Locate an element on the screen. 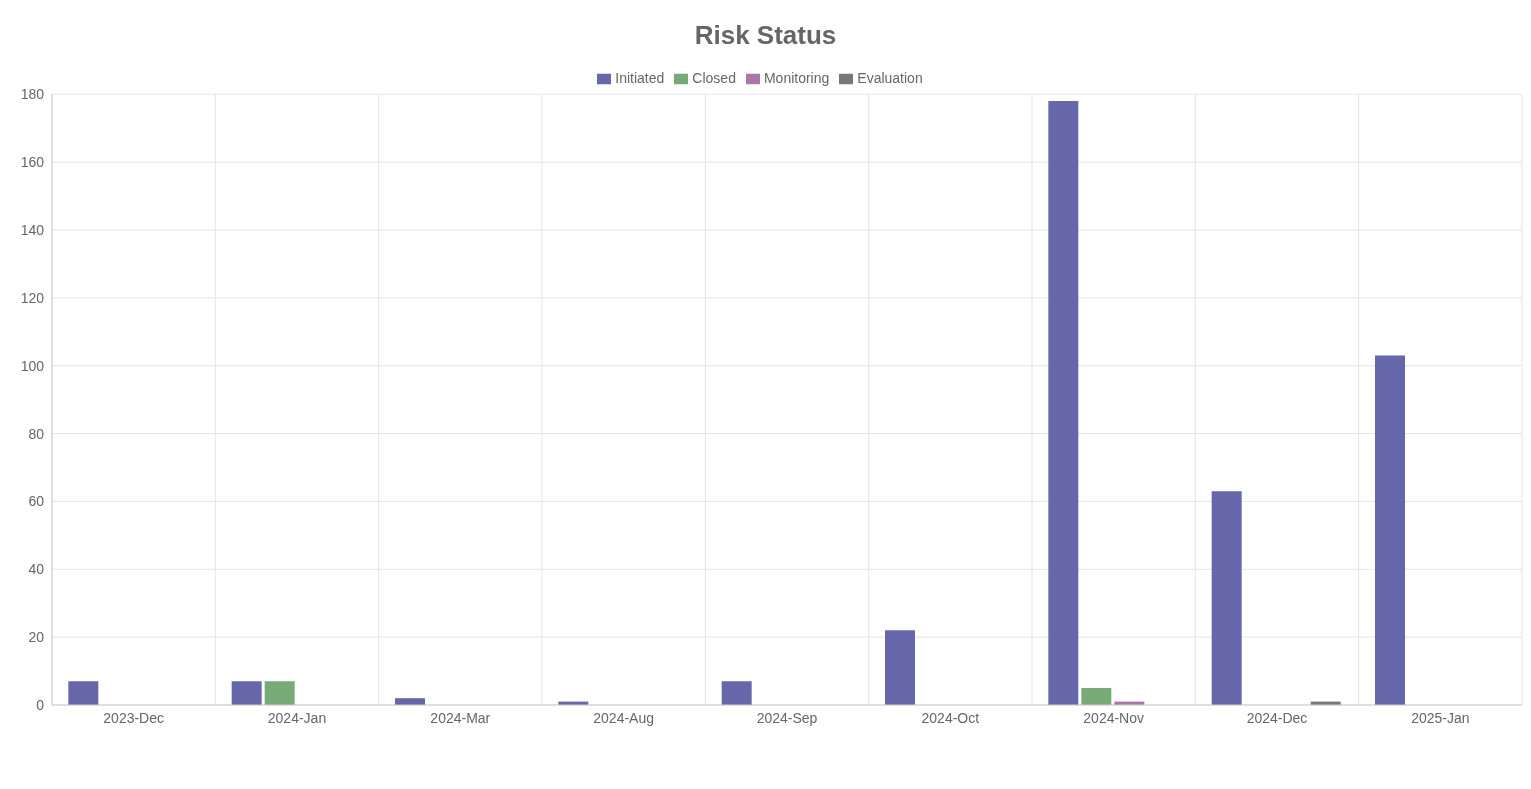 The width and height of the screenshot is (1531, 789). x-tick-label: 2025-Jan is located at coordinates (1440, 717).